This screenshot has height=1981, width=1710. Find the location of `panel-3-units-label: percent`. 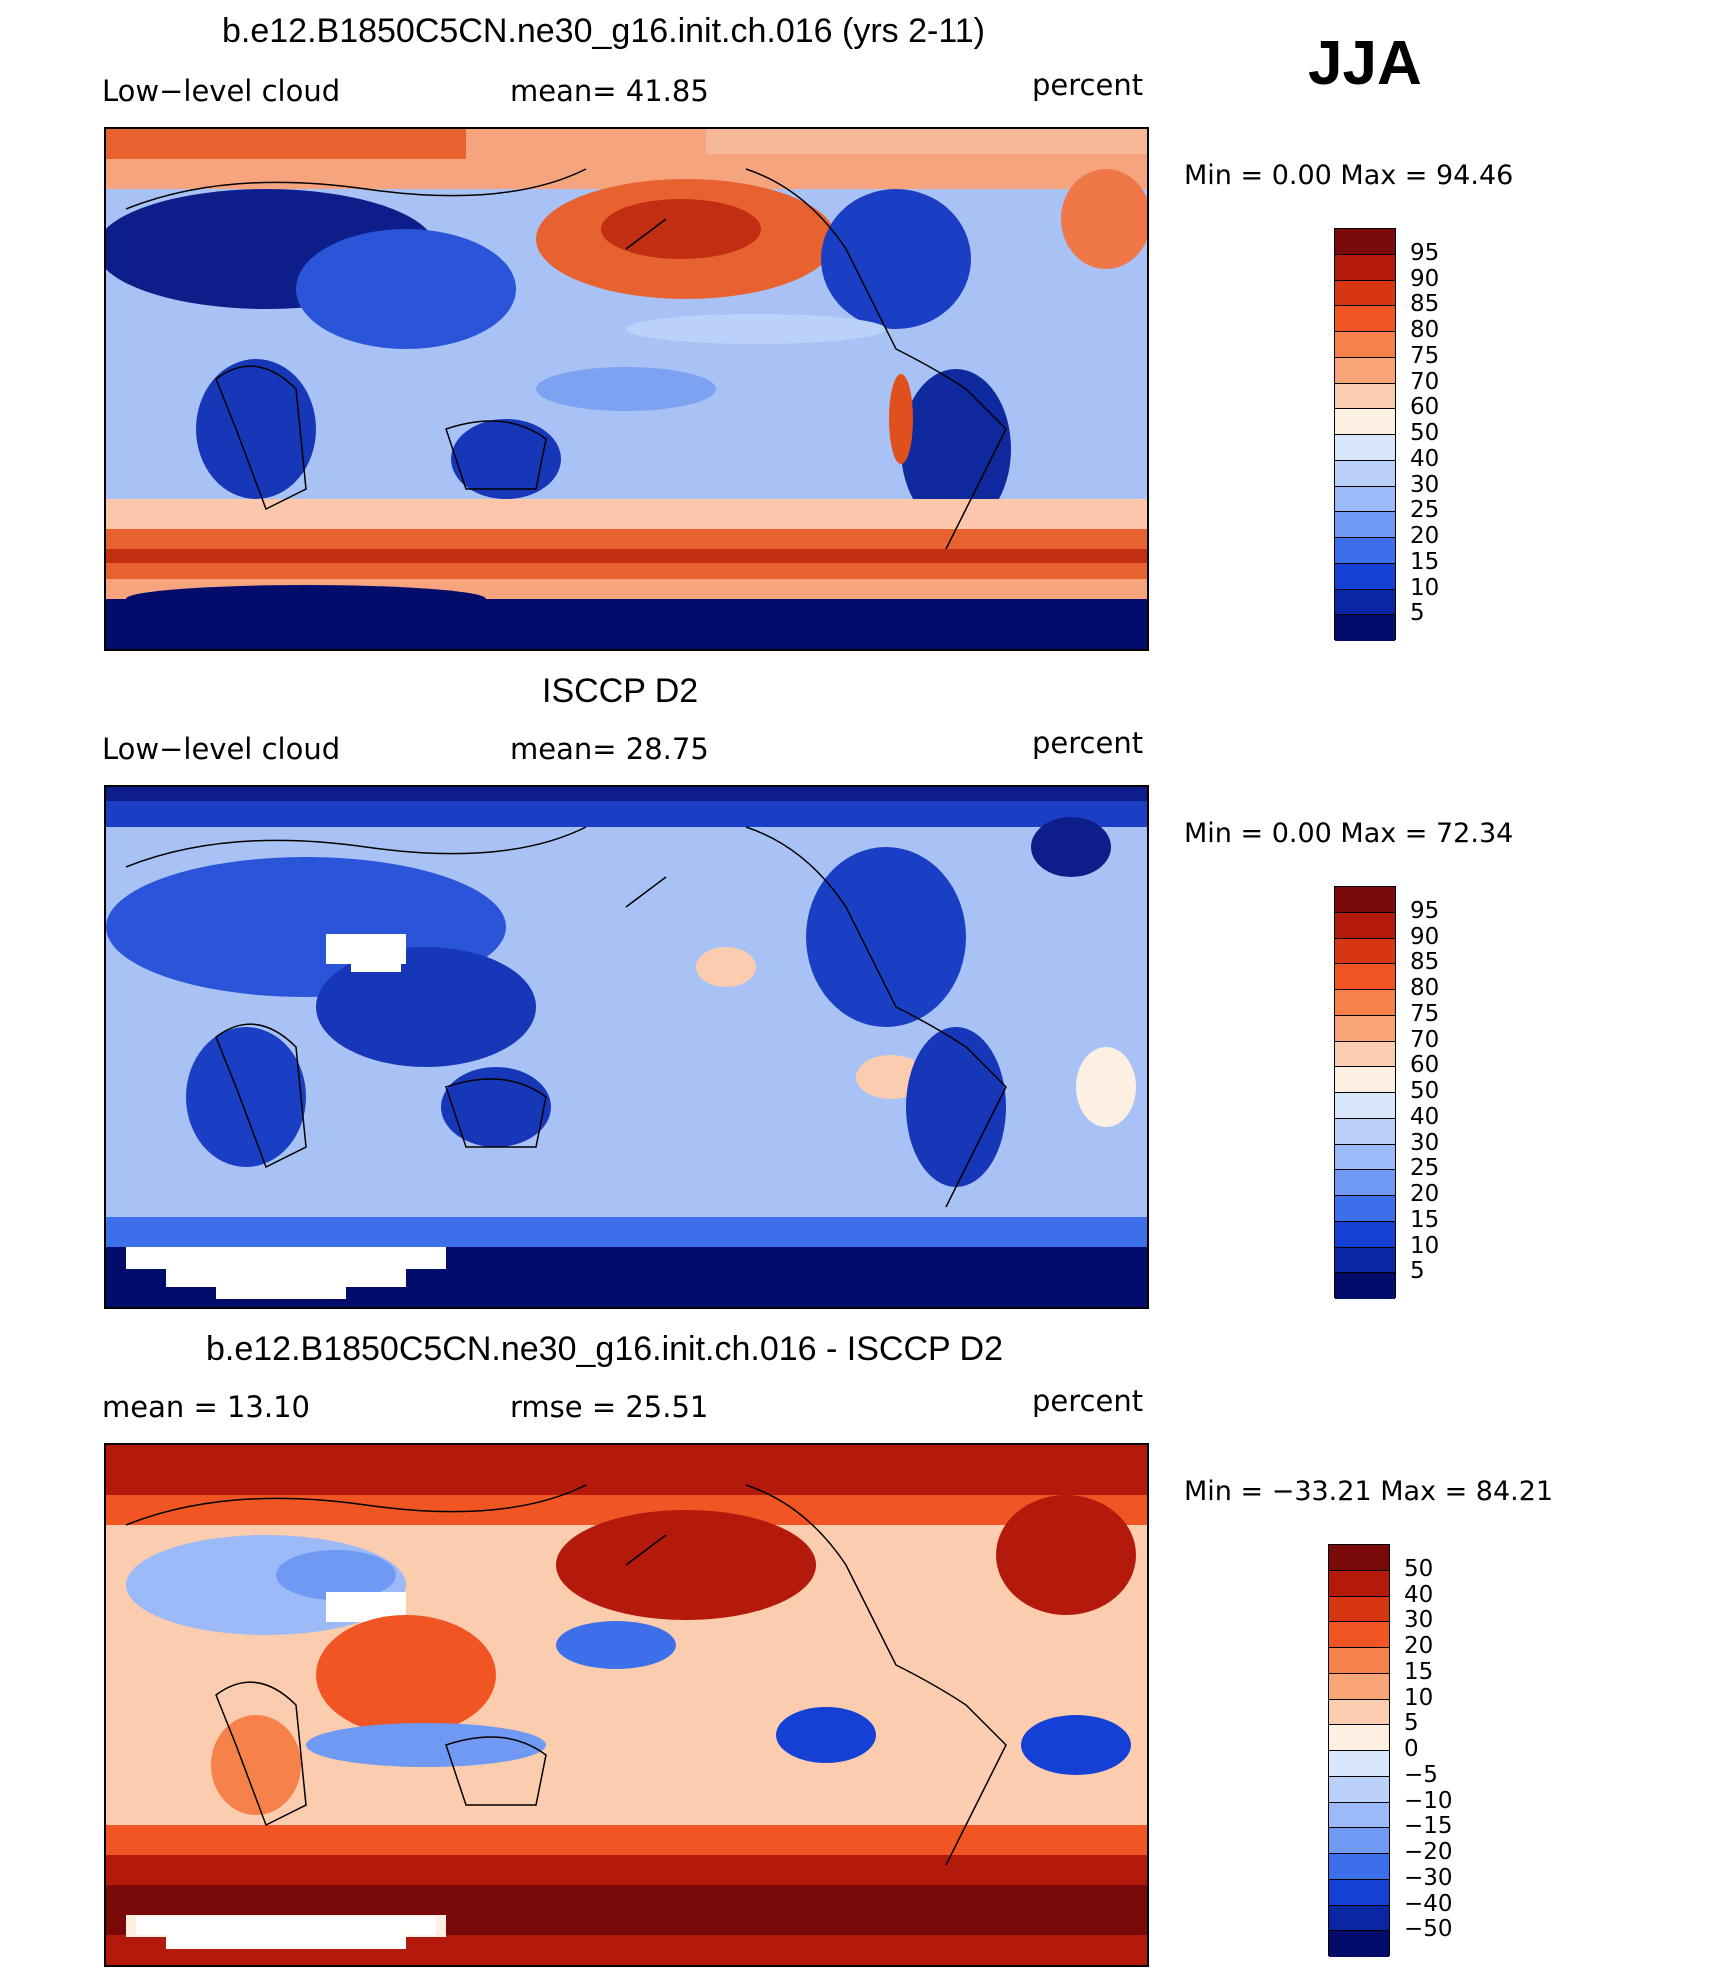

panel-3-units-label: percent is located at coordinates (1088, 1401).